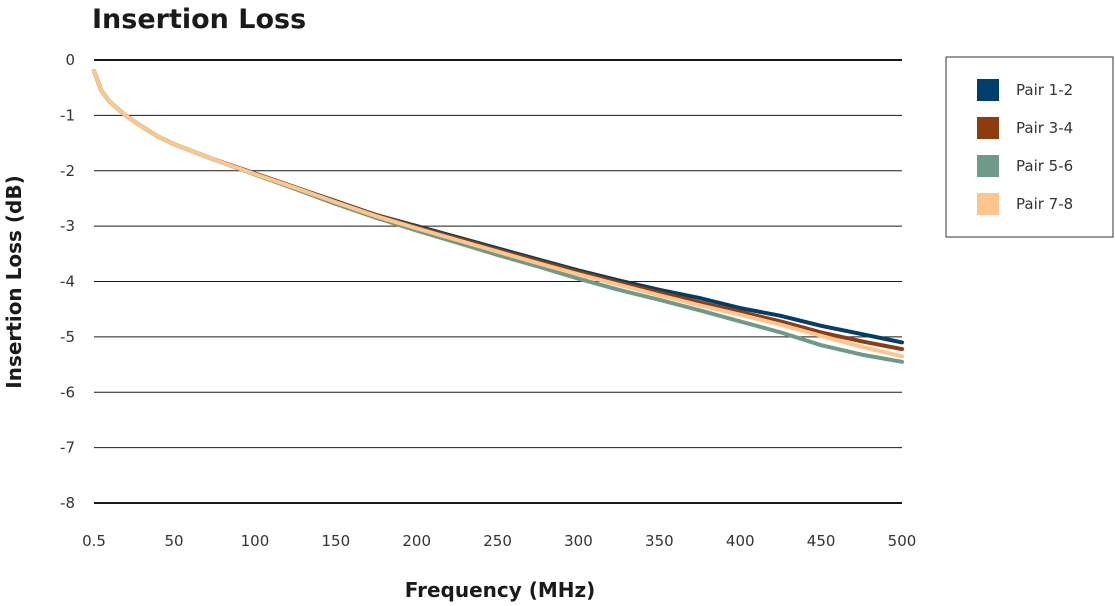 The height and width of the screenshot is (606, 1115). What do you see at coordinates (255, 541) in the screenshot?
I see `x-tick-label: 100` at bounding box center [255, 541].